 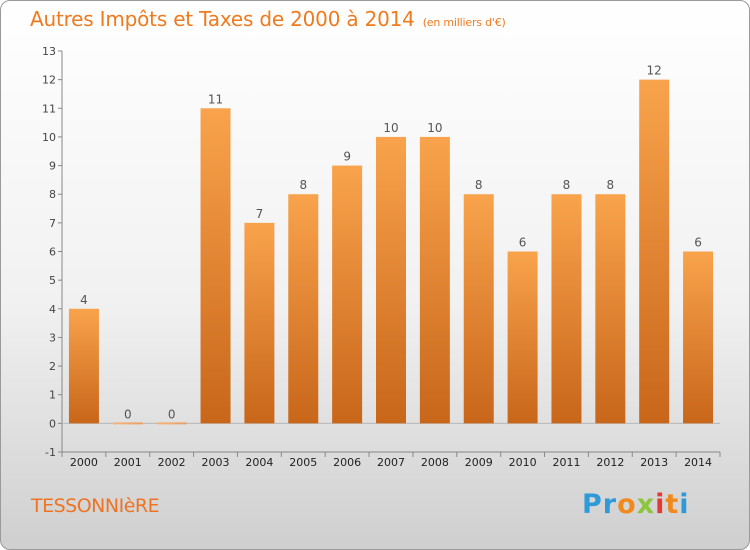 What do you see at coordinates (52, 166) in the screenshot?
I see `y-tick-label: 9` at bounding box center [52, 166].